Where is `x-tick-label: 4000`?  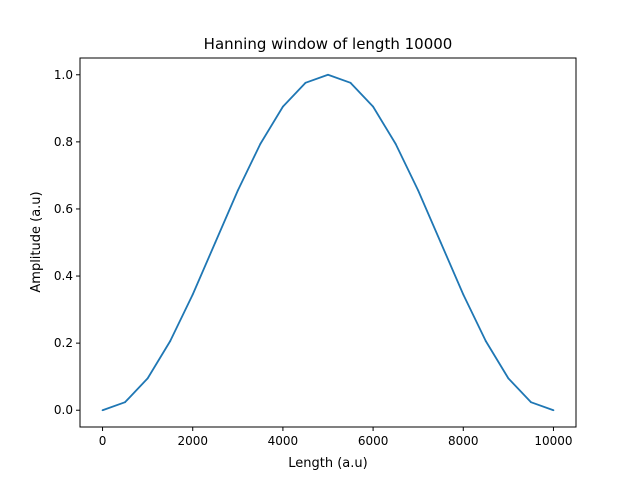 x-tick-label: 4000 is located at coordinates (283, 441).